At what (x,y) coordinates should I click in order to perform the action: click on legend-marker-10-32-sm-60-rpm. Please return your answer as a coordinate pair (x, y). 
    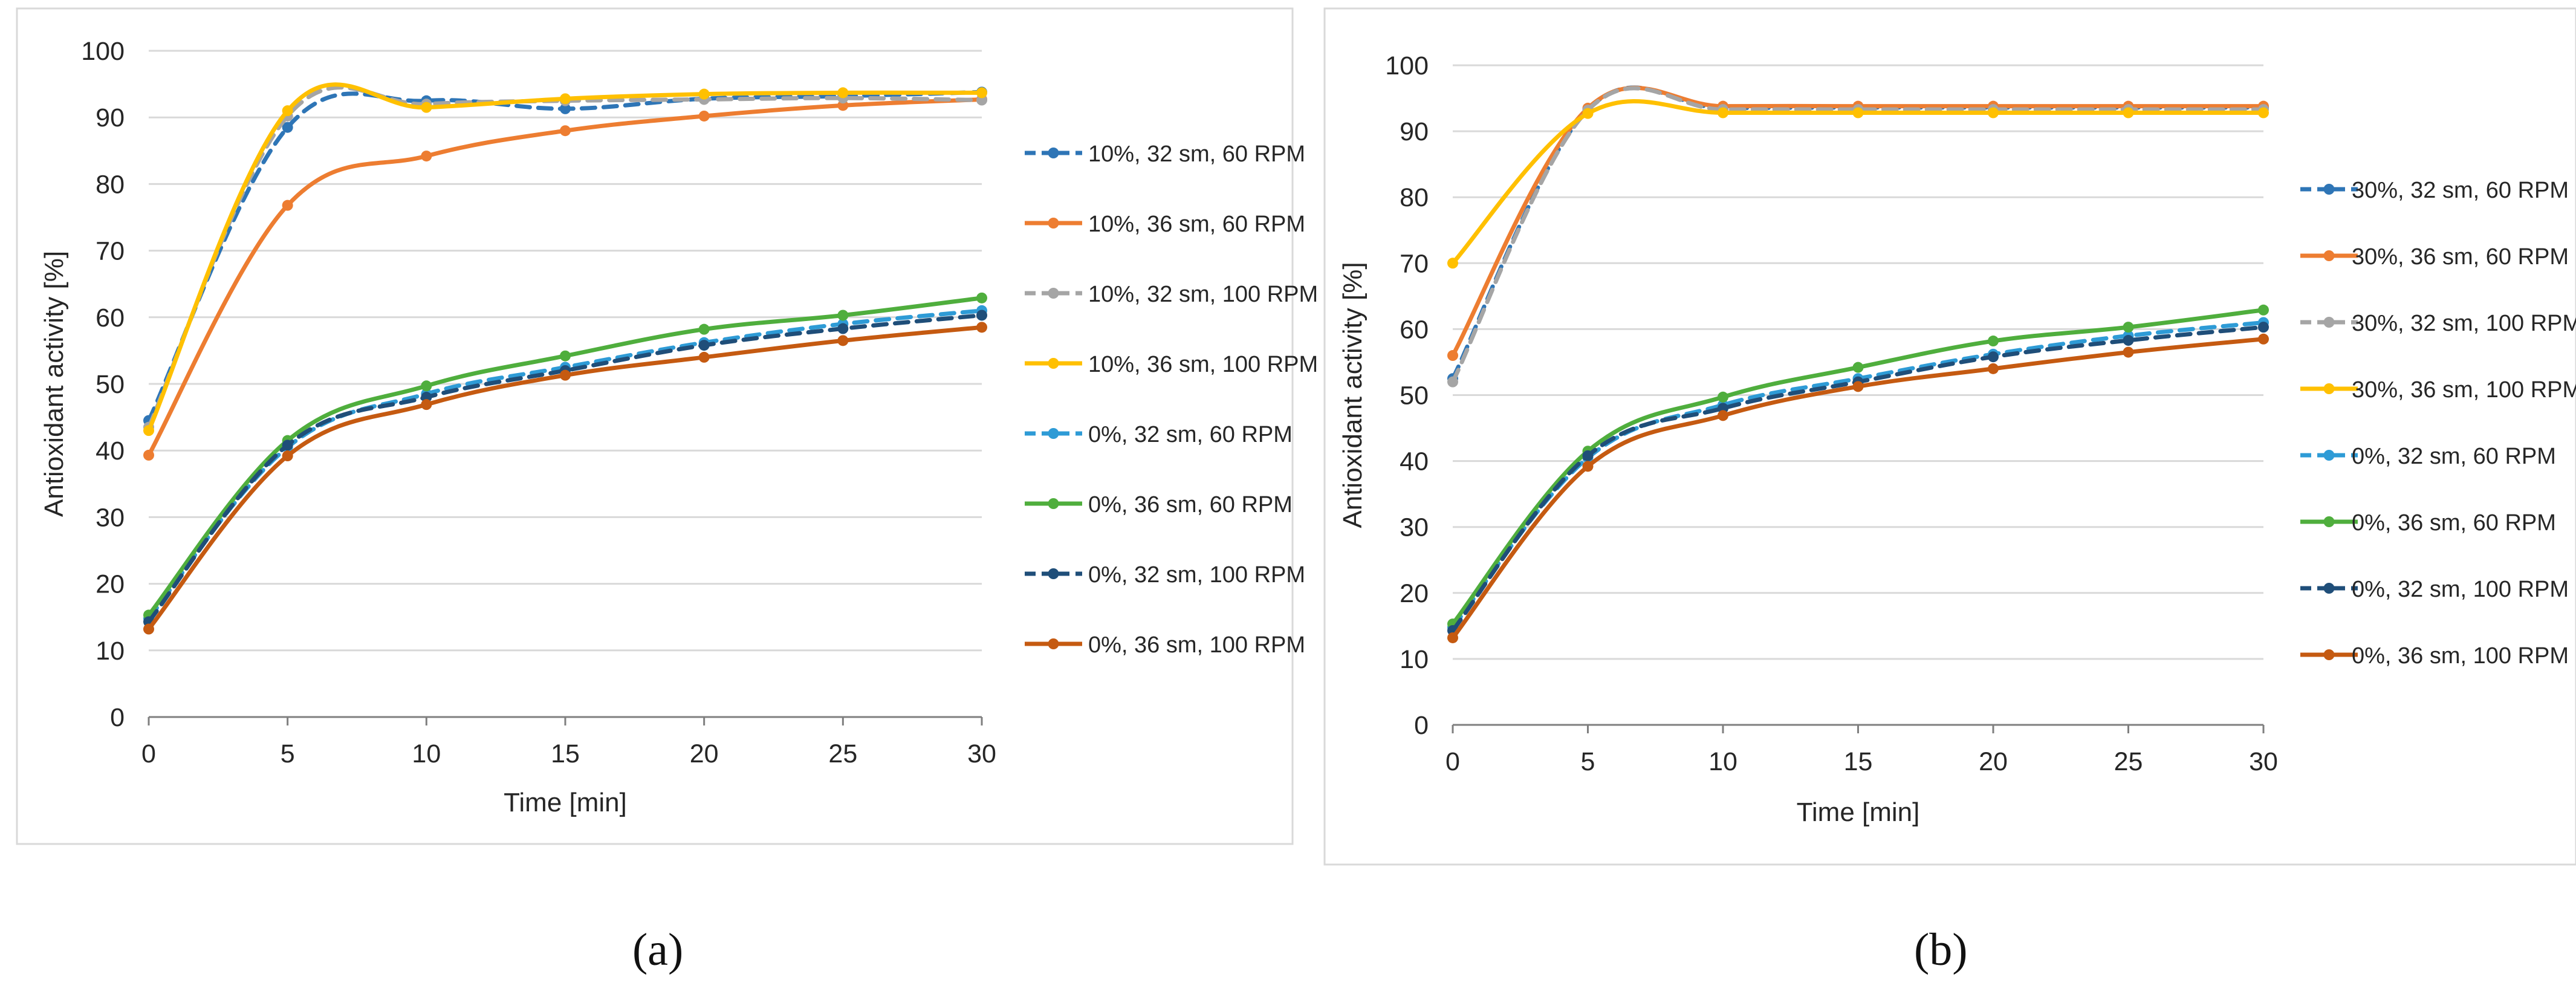
    Looking at the image, I should click on (1054, 153).